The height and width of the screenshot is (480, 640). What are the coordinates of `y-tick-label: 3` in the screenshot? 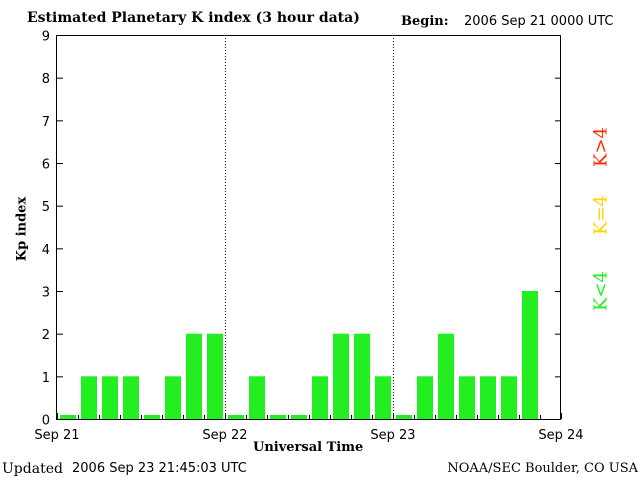 It's located at (46, 293).